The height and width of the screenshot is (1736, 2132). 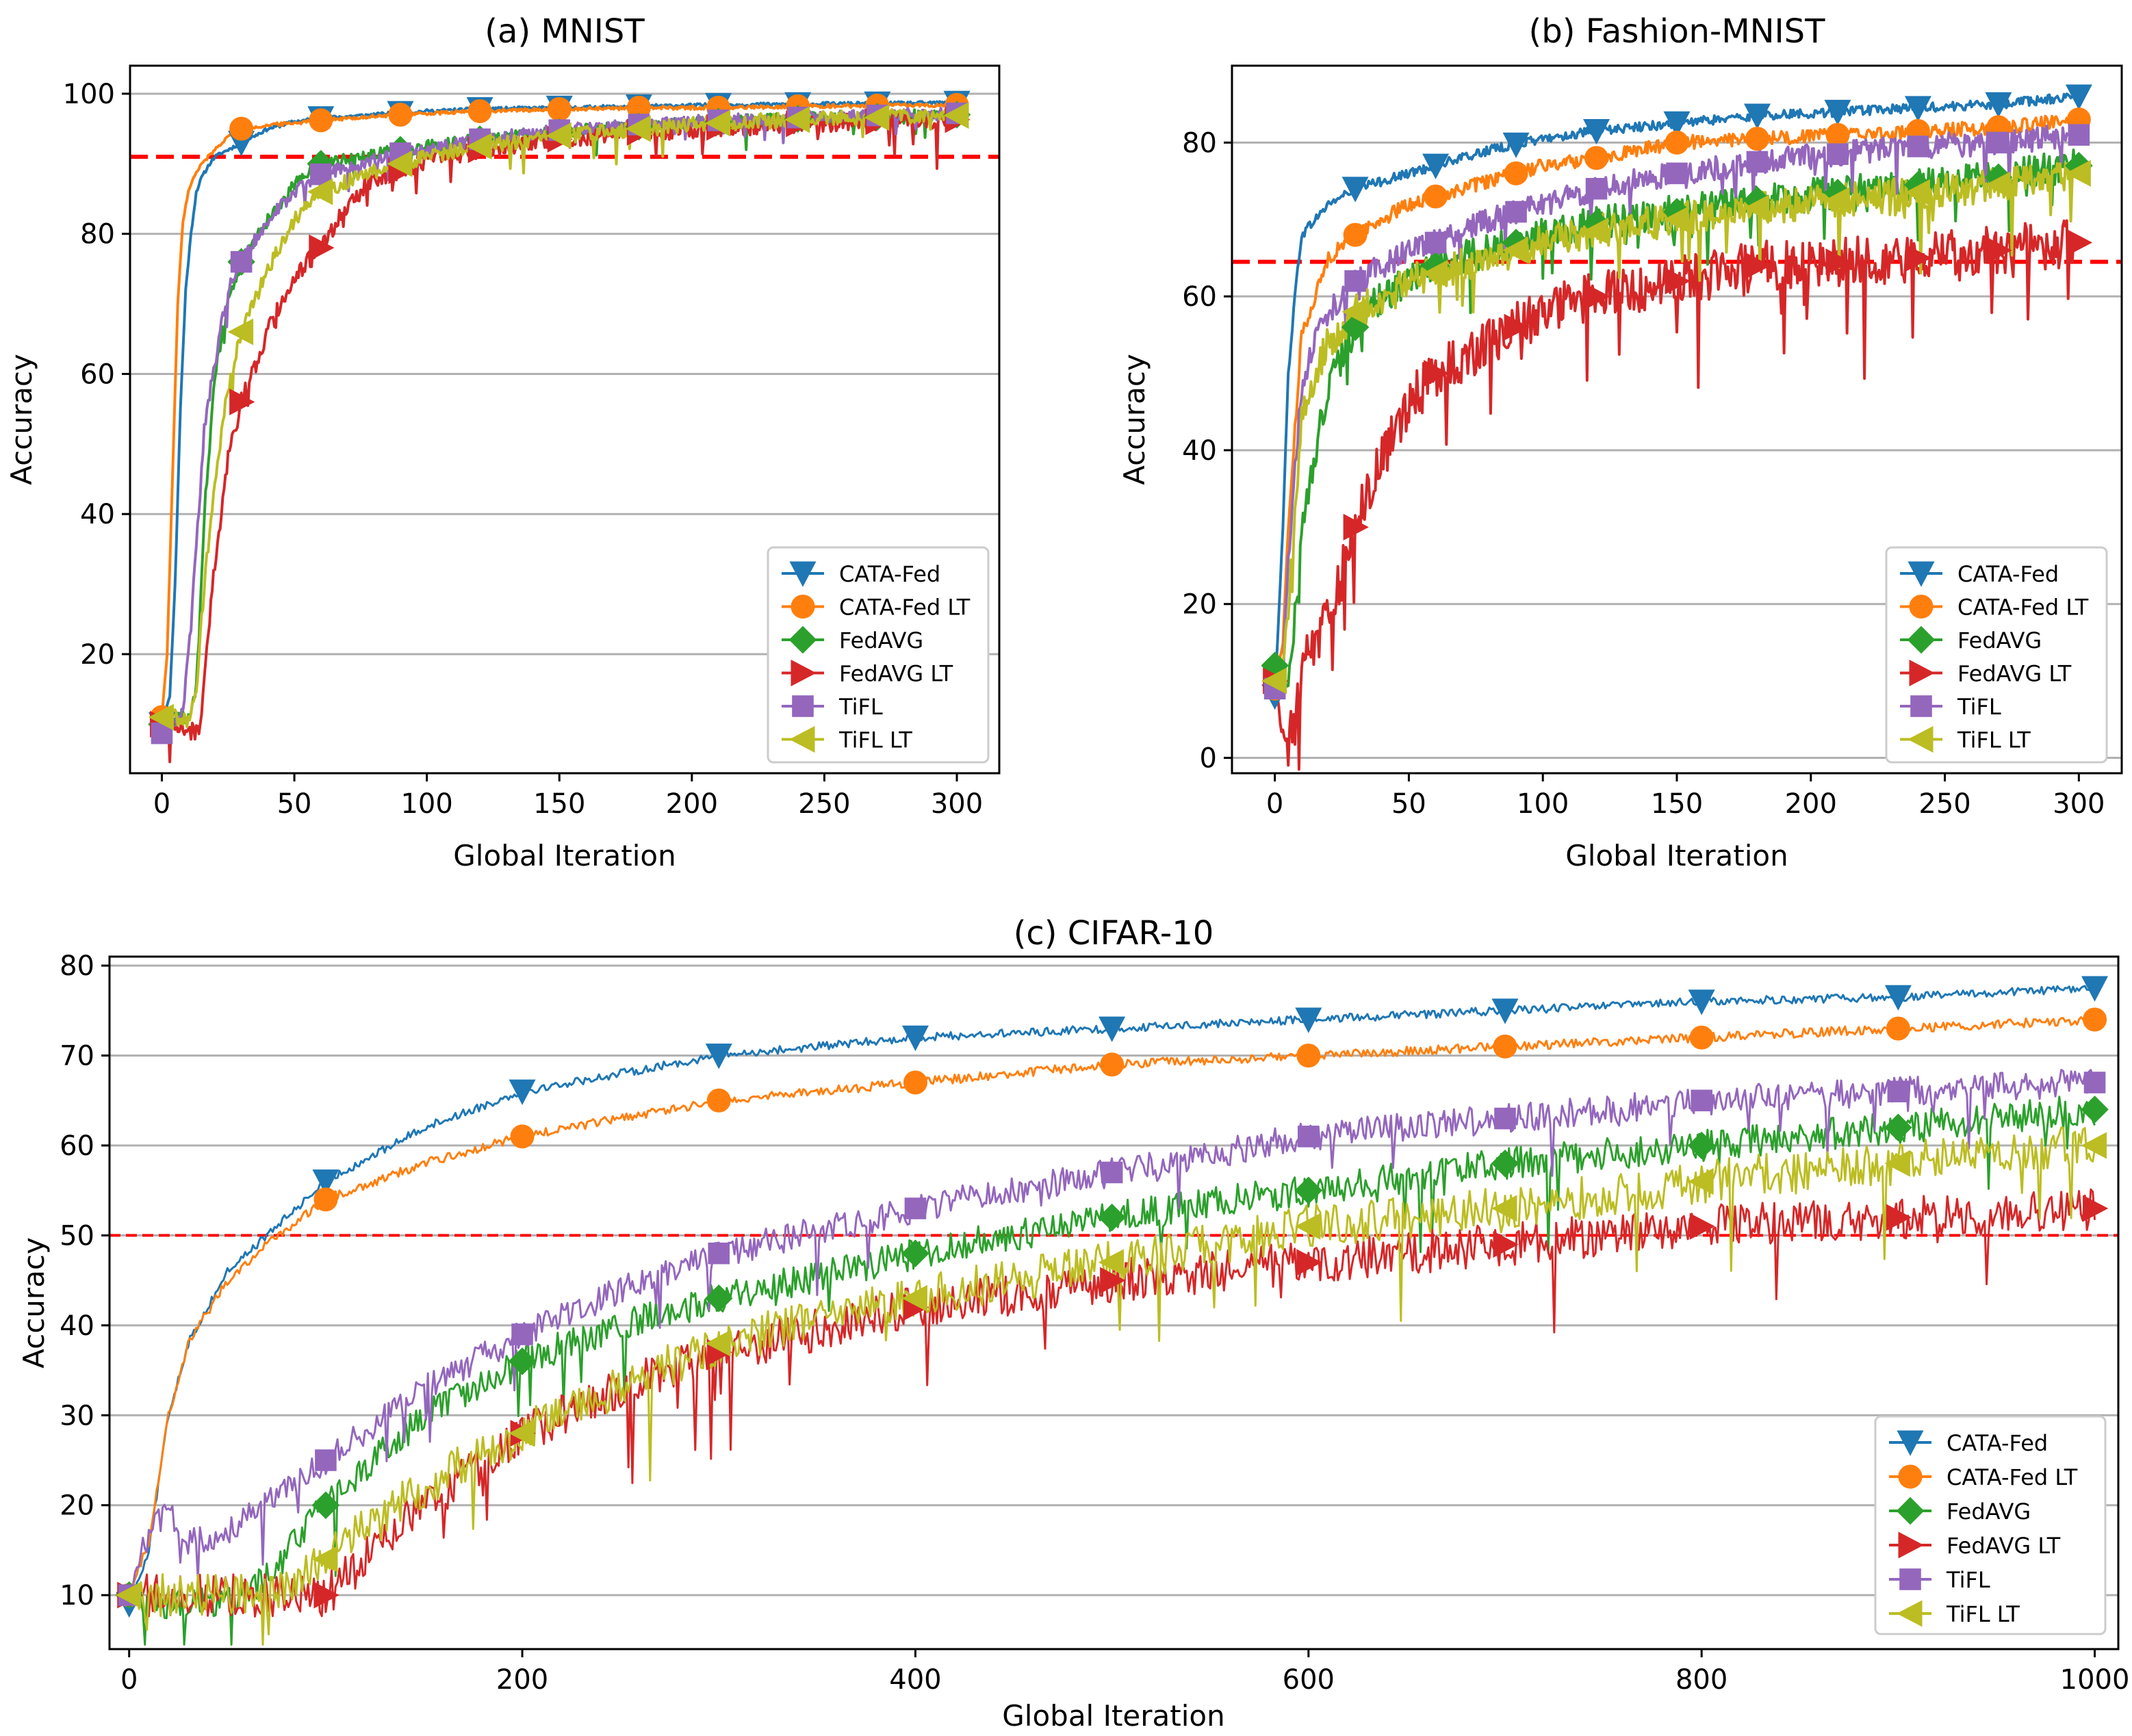 I want to click on x-tick-label: 800, so click(x=1702, y=1680).